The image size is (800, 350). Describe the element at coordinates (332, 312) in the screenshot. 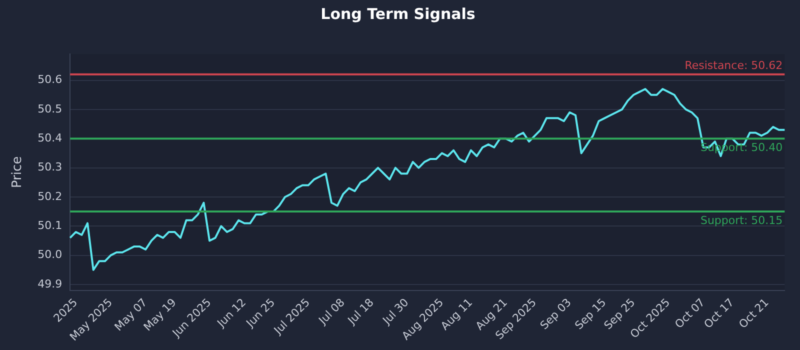

I see `x-tick-label: Jul 08` at that location.